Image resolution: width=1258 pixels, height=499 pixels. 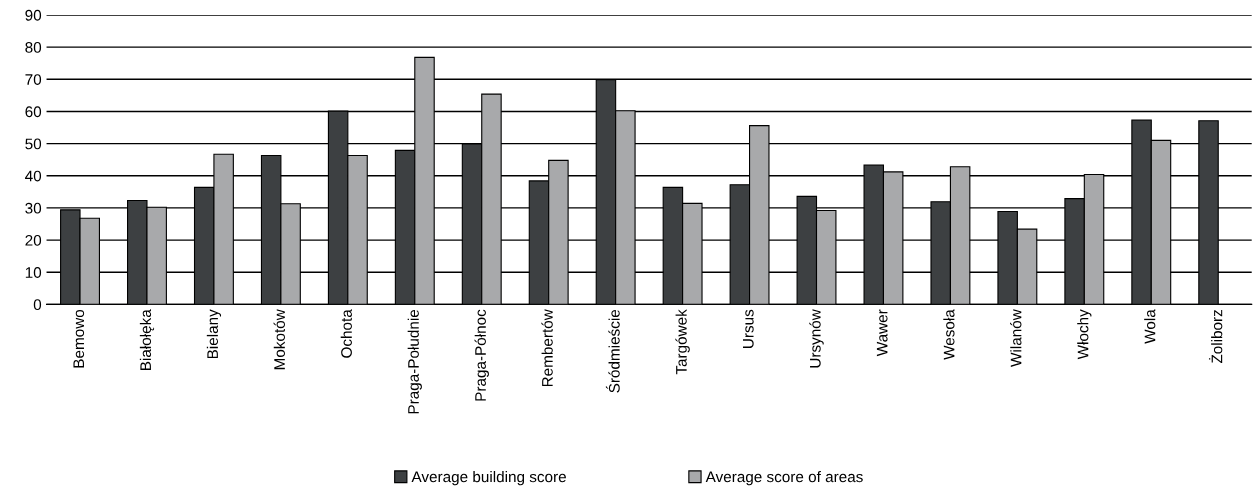 What do you see at coordinates (1016, 338) in the screenshot?
I see `x-tick-label: Wilanów` at bounding box center [1016, 338].